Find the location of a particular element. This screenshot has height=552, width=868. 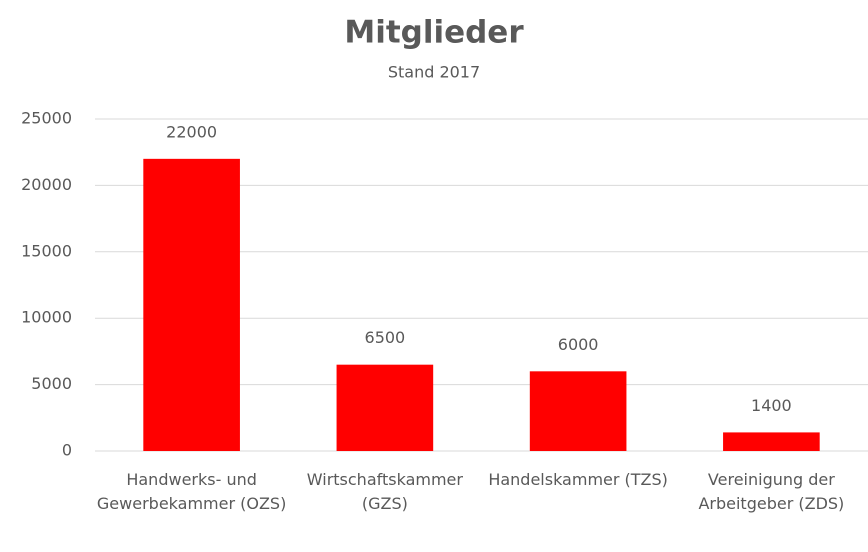

y-tick-label: 20000 is located at coordinates (46, 184).